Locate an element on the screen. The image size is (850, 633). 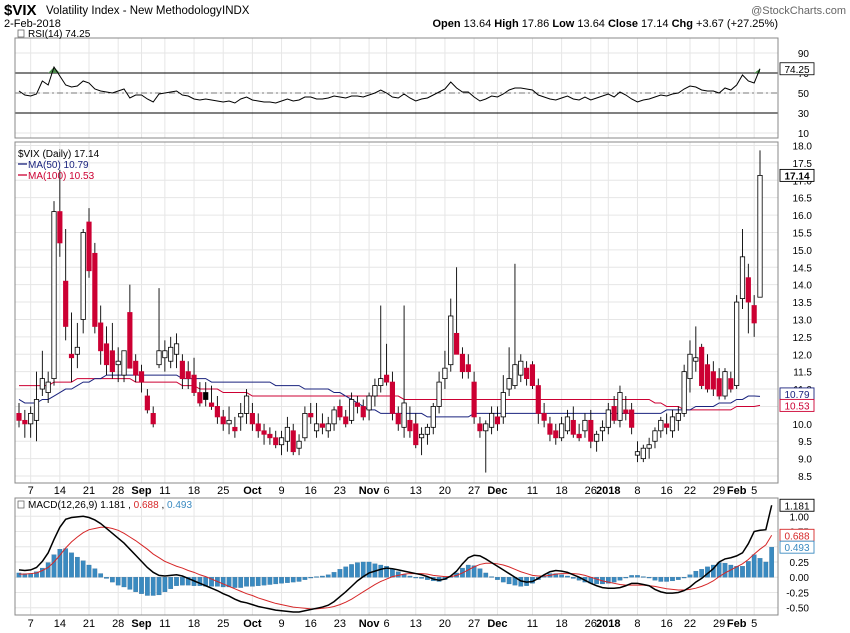
price-tick-label: 10.0 is located at coordinates (803, 425).